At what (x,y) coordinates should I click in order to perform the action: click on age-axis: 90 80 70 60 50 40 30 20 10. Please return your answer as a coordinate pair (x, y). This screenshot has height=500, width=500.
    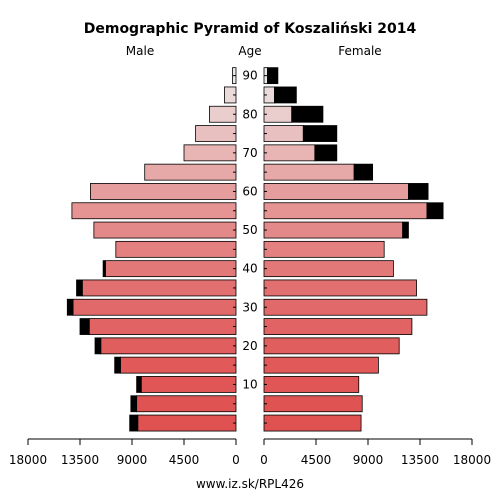
    Looking at the image, I should click on (250, 246).